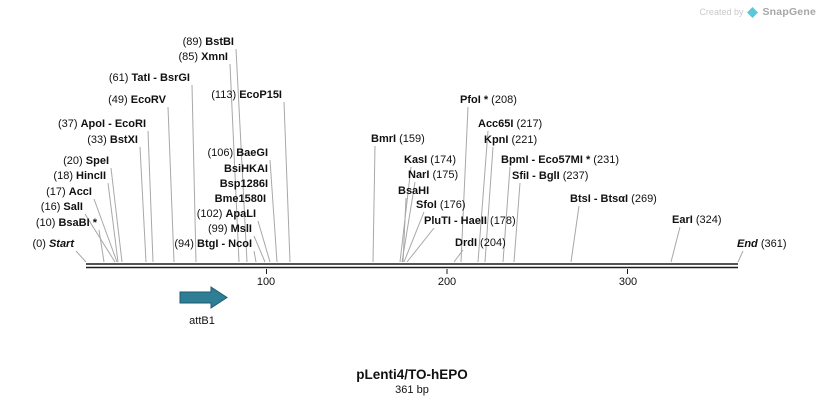 The height and width of the screenshot is (408, 824). What do you see at coordinates (73, 207) in the screenshot?
I see `enzyme-name: SalI` at bounding box center [73, 207].